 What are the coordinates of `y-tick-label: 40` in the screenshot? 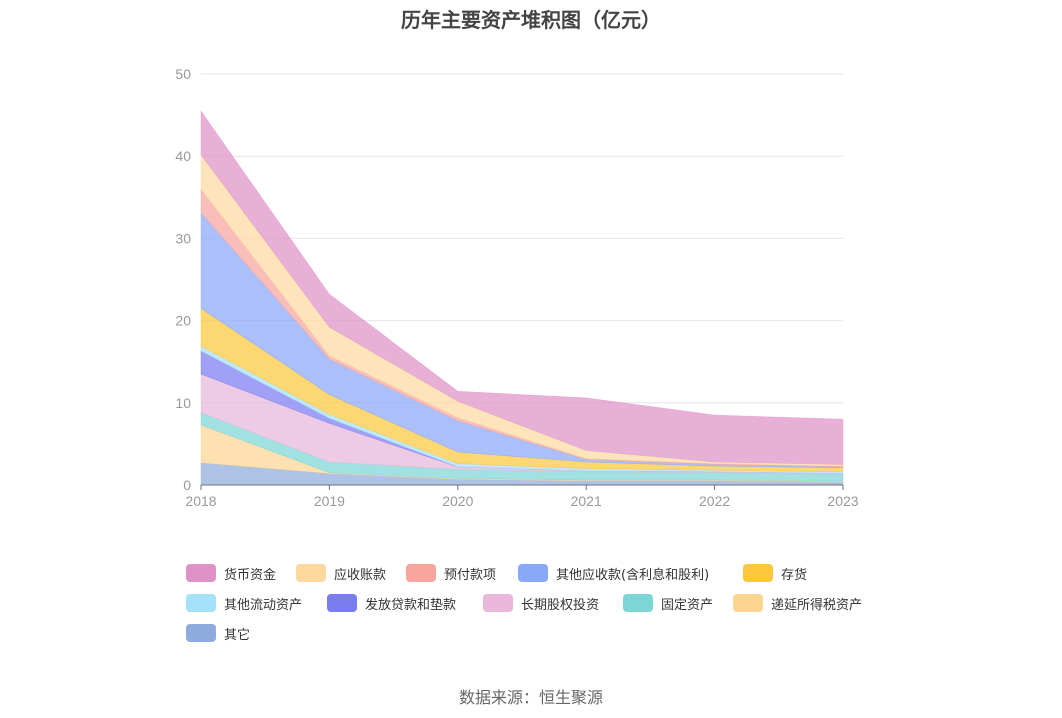 It's located at (183, 156).